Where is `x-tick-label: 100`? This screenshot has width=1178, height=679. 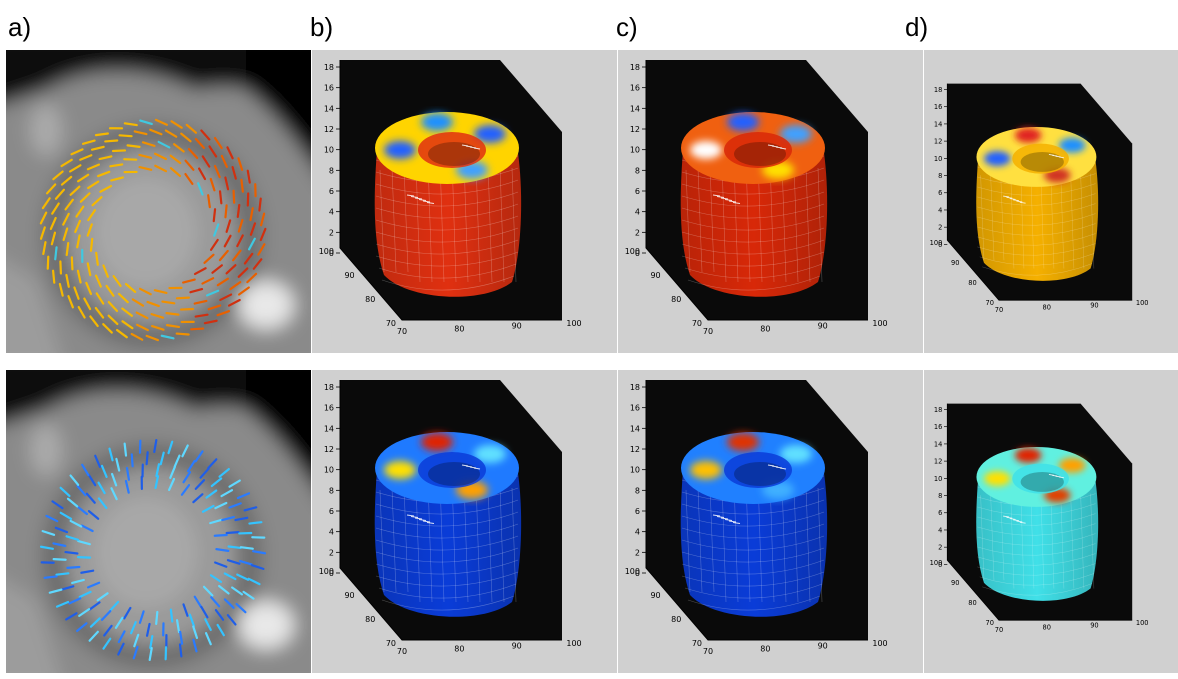
x-tick-label: 100 is located at coordinates (573, 643).